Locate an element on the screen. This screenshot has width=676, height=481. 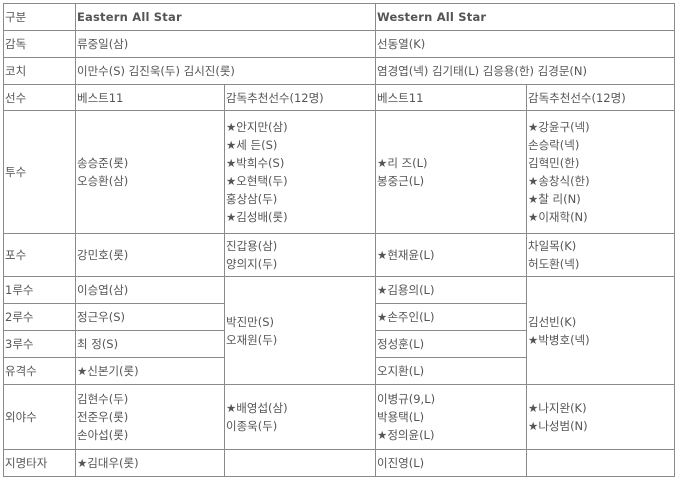
west-manager: 선동열(K) is located at coordinates (525, 44).